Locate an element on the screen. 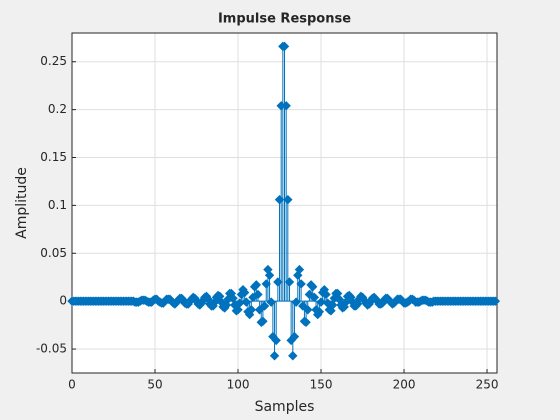 Image resolution: width=560 pixels, height=420 pixels. y-tick-label: 0.15 is located at coordinates (53, 157).